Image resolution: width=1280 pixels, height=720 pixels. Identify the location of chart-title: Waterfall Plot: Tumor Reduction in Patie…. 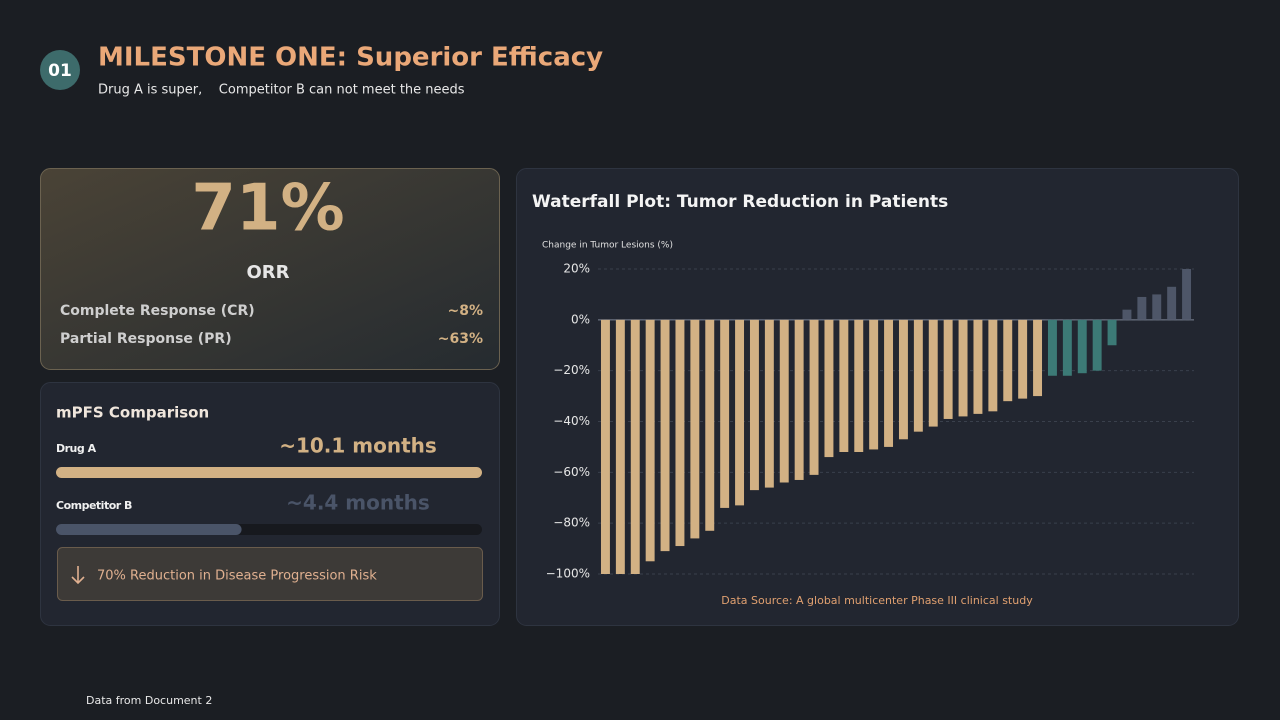
(740, 202).